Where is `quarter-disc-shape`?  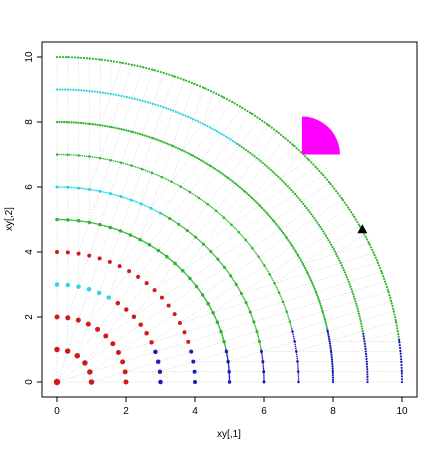 quarter-disc-shape is located at coordinates (320, 135).